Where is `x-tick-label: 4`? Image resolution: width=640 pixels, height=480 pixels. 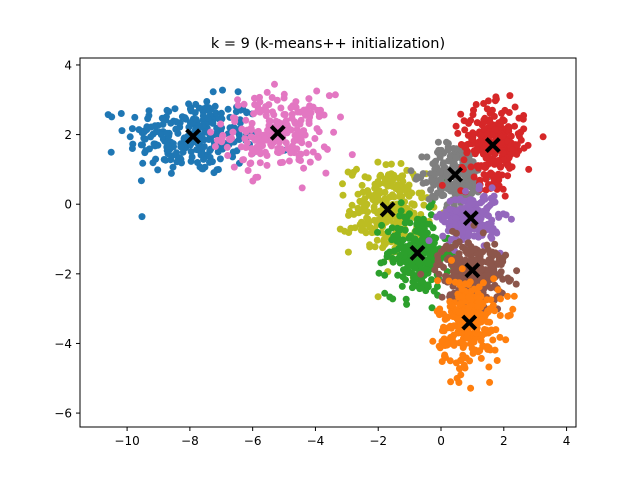
x-tick-label: 4 is located at coordinates (567, 441).